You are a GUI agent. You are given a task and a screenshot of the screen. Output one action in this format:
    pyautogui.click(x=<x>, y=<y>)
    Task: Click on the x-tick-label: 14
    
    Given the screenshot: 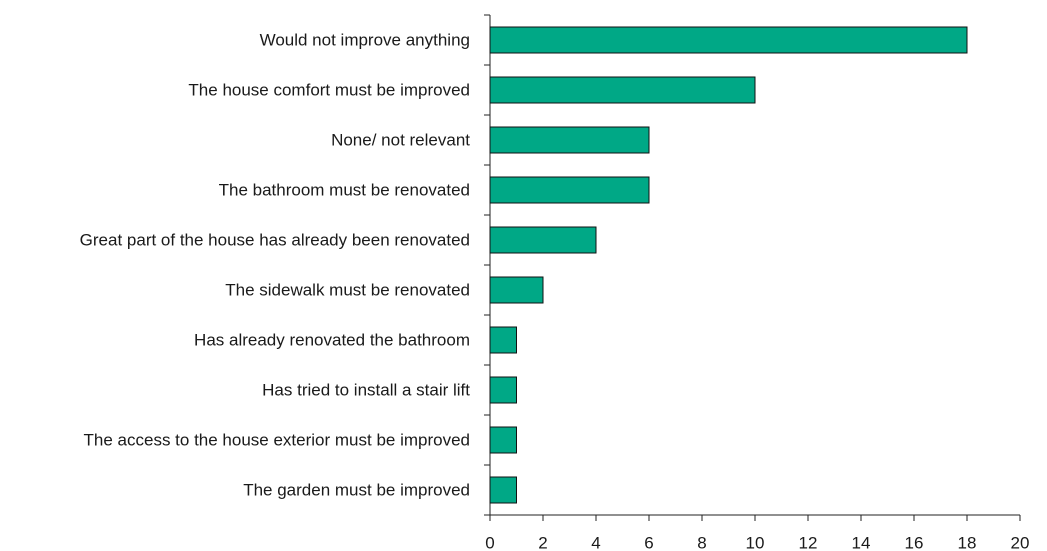 What is the action you would take?
    pyautogui.click(x=861, y=542)
    